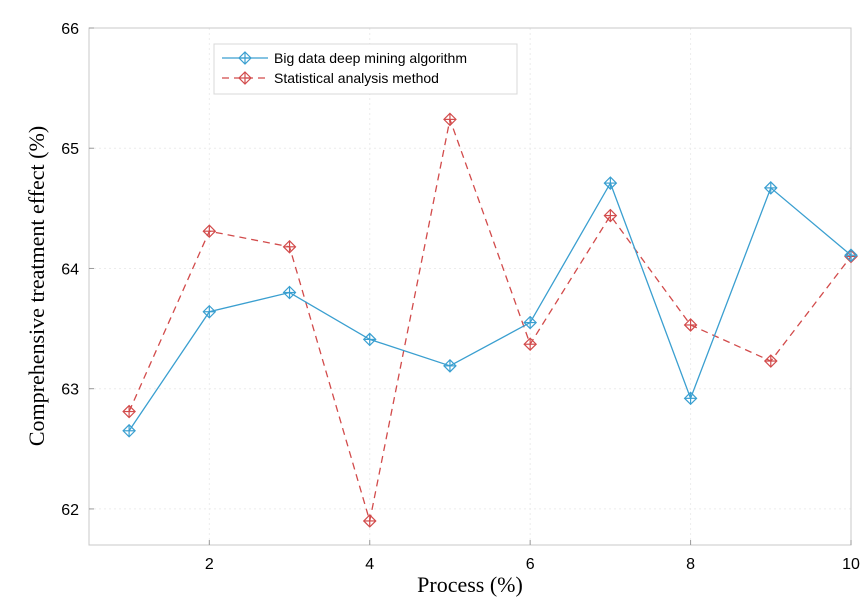  What do you see at coordinates (70, 390) in the screenshot?
I see `y-tick-label: 63` at bounding box center [70, 390].